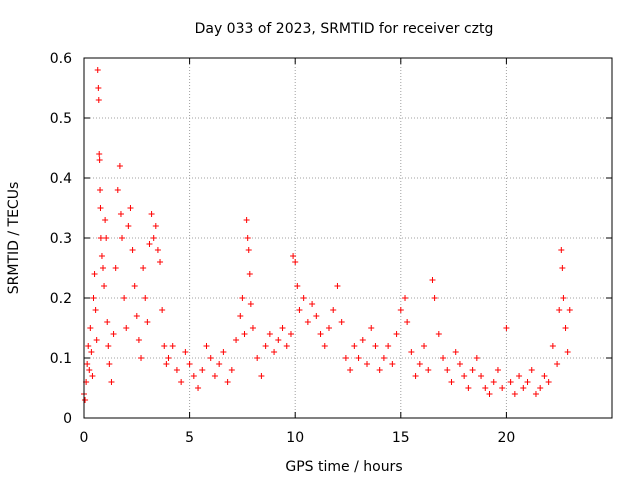 The width and height of the screenshot is (640, 480). I want to click on y-tick-label: 0.1, so click(61, 359).